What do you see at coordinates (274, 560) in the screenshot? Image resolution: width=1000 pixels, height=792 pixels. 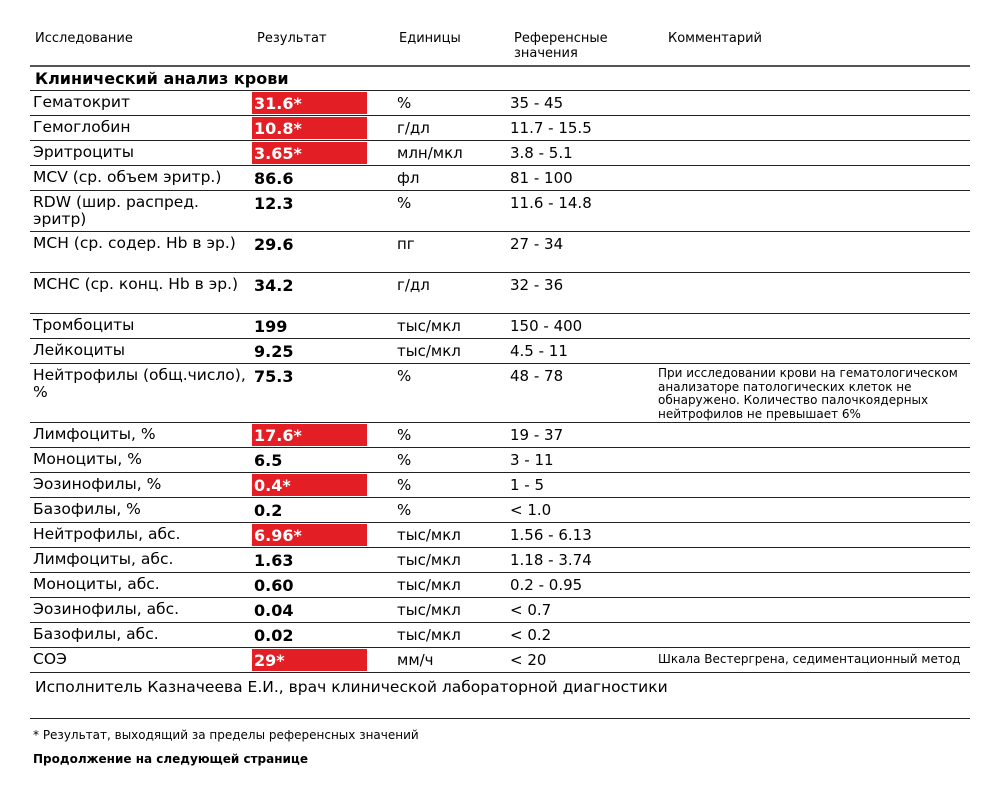 I see `result-value: 1.63` at bounding box center [274, 560].